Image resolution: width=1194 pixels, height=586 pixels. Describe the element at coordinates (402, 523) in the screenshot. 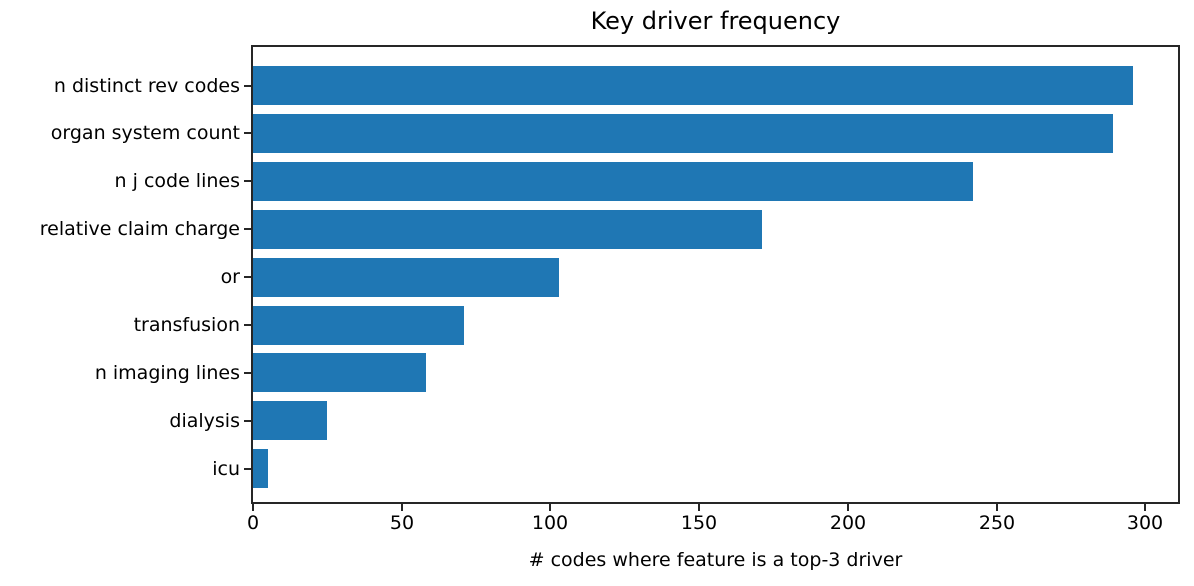

I see `x-tick-label: 50` at that location.